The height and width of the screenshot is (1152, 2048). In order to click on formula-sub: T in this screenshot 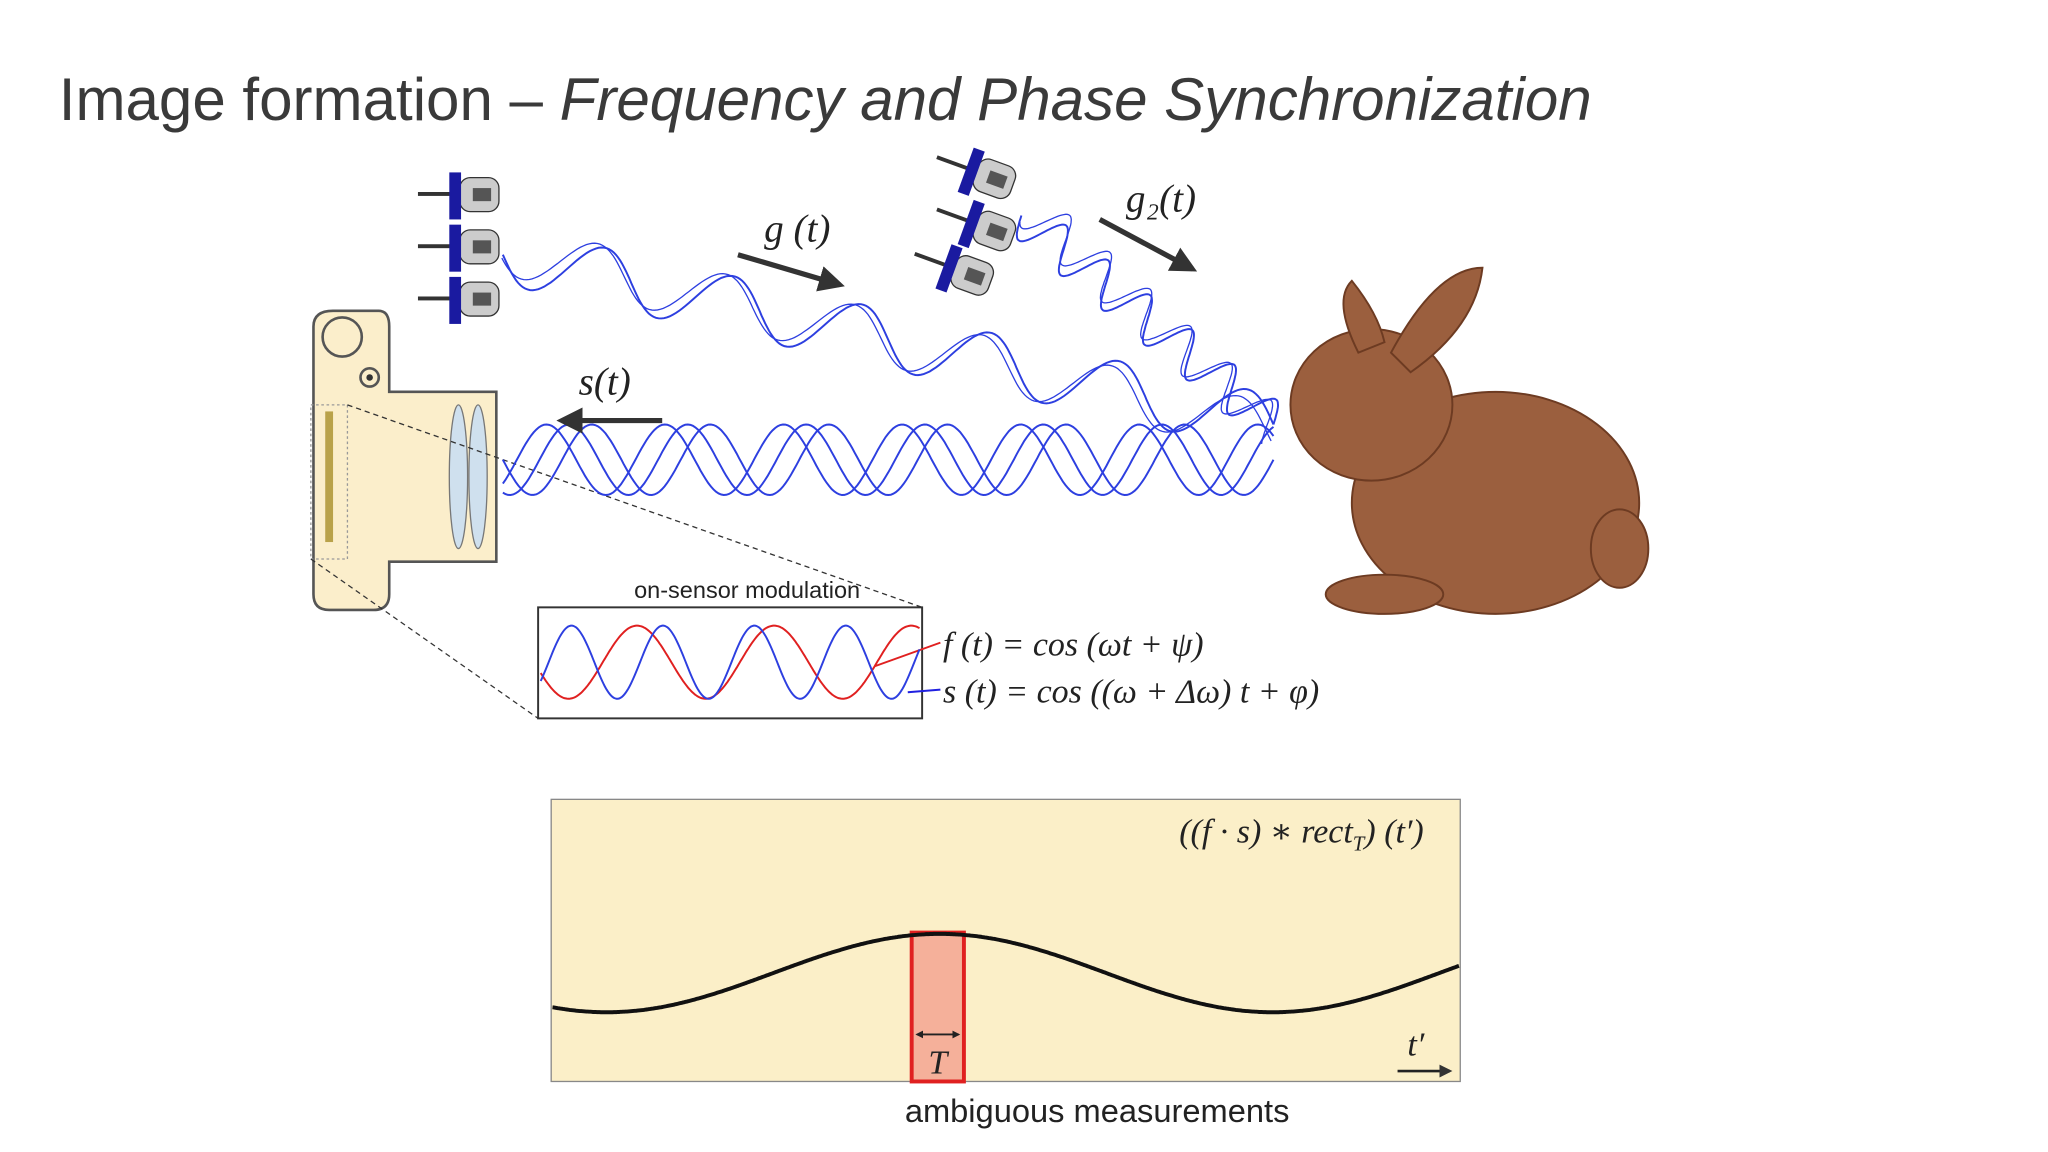, I will do `click(1359, 843)`.